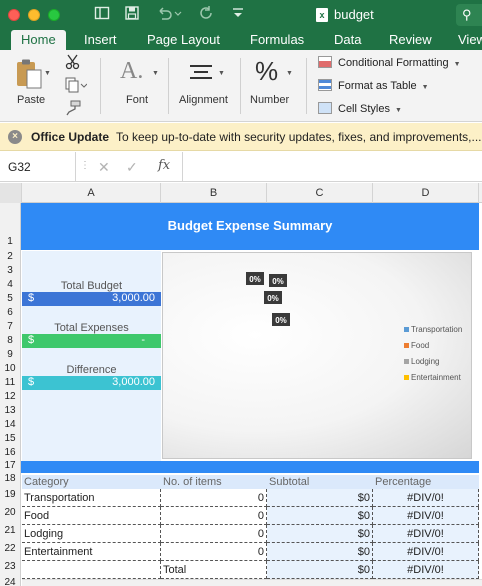 Image resolution: width=482 pixels, height=586 pixels. I want to click on format-painter-icon, so click(73, 109).